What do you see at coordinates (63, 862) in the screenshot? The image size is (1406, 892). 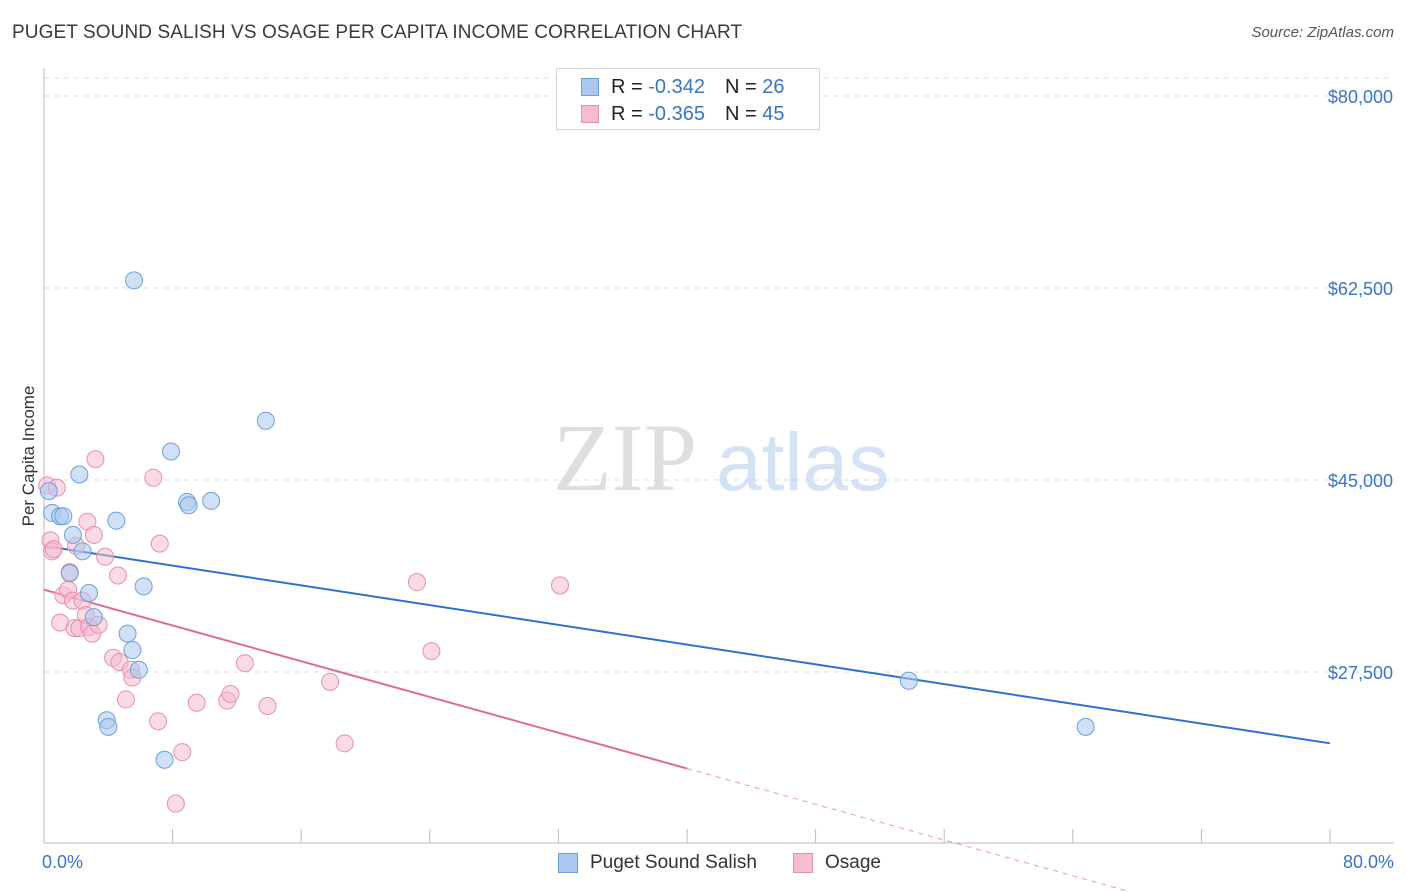 I see `x-tick-label-min: 0.0%` at bounding box center [63, 862].